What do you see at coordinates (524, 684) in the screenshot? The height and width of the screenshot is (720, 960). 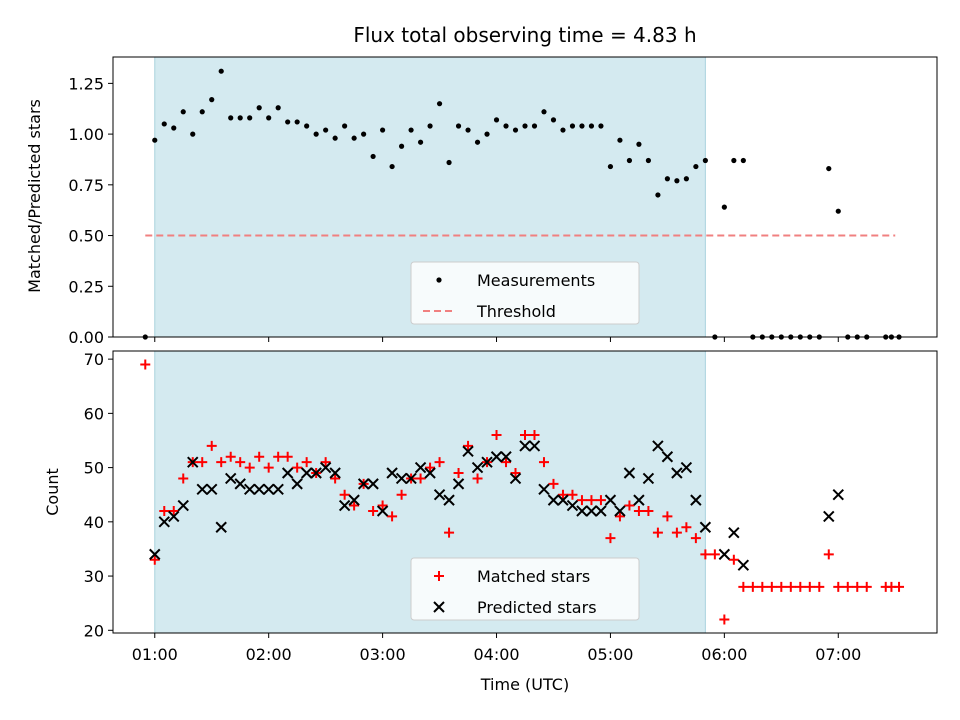 I see `x-axis-label: Time (UTC)` at bounding box center [524, 684].